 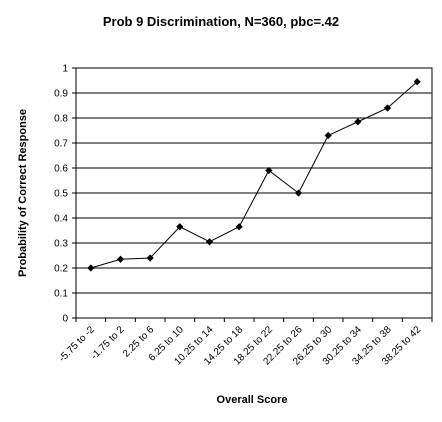 What do you see at coordinates (61, 269) in the screenshot?
I see `y-tick-label: 0.2` at bounding box center [61, 269].